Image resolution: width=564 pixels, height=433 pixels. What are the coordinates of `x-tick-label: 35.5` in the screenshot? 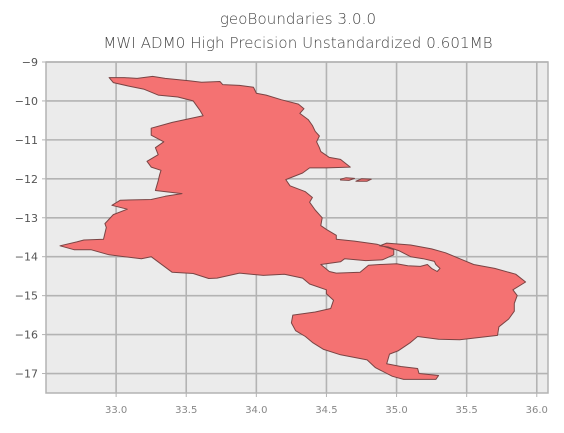 It's located at (467, 410).